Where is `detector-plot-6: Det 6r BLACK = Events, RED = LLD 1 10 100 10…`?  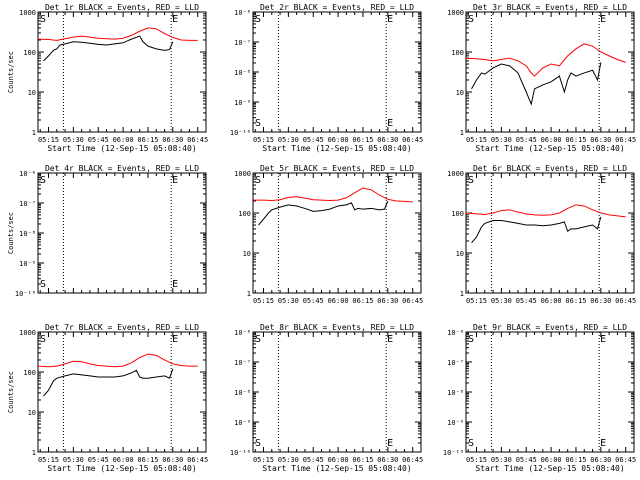 detector-plot-6: Det 6r BLACK = Events, RED = LLD 1 10 100 10… is located at coordinates (541, 234).